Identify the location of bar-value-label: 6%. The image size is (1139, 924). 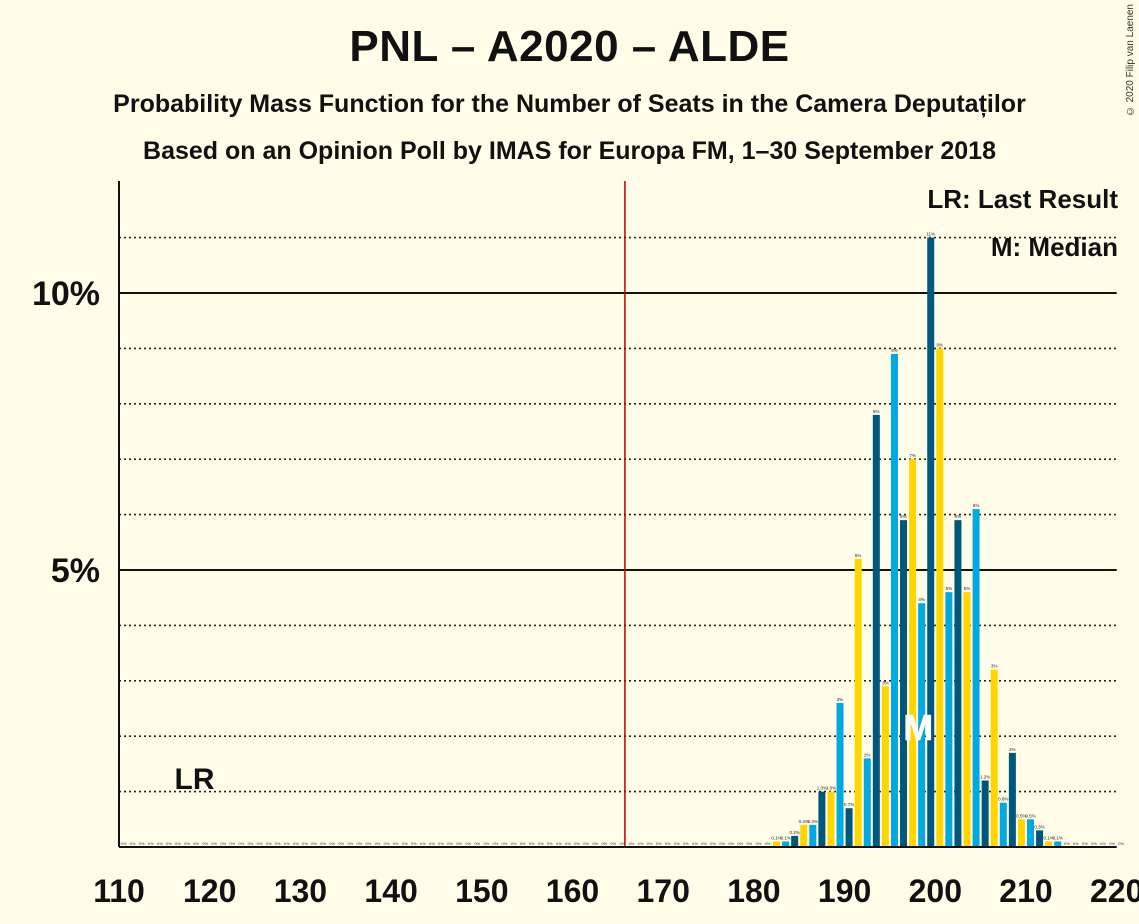
(976, 505).